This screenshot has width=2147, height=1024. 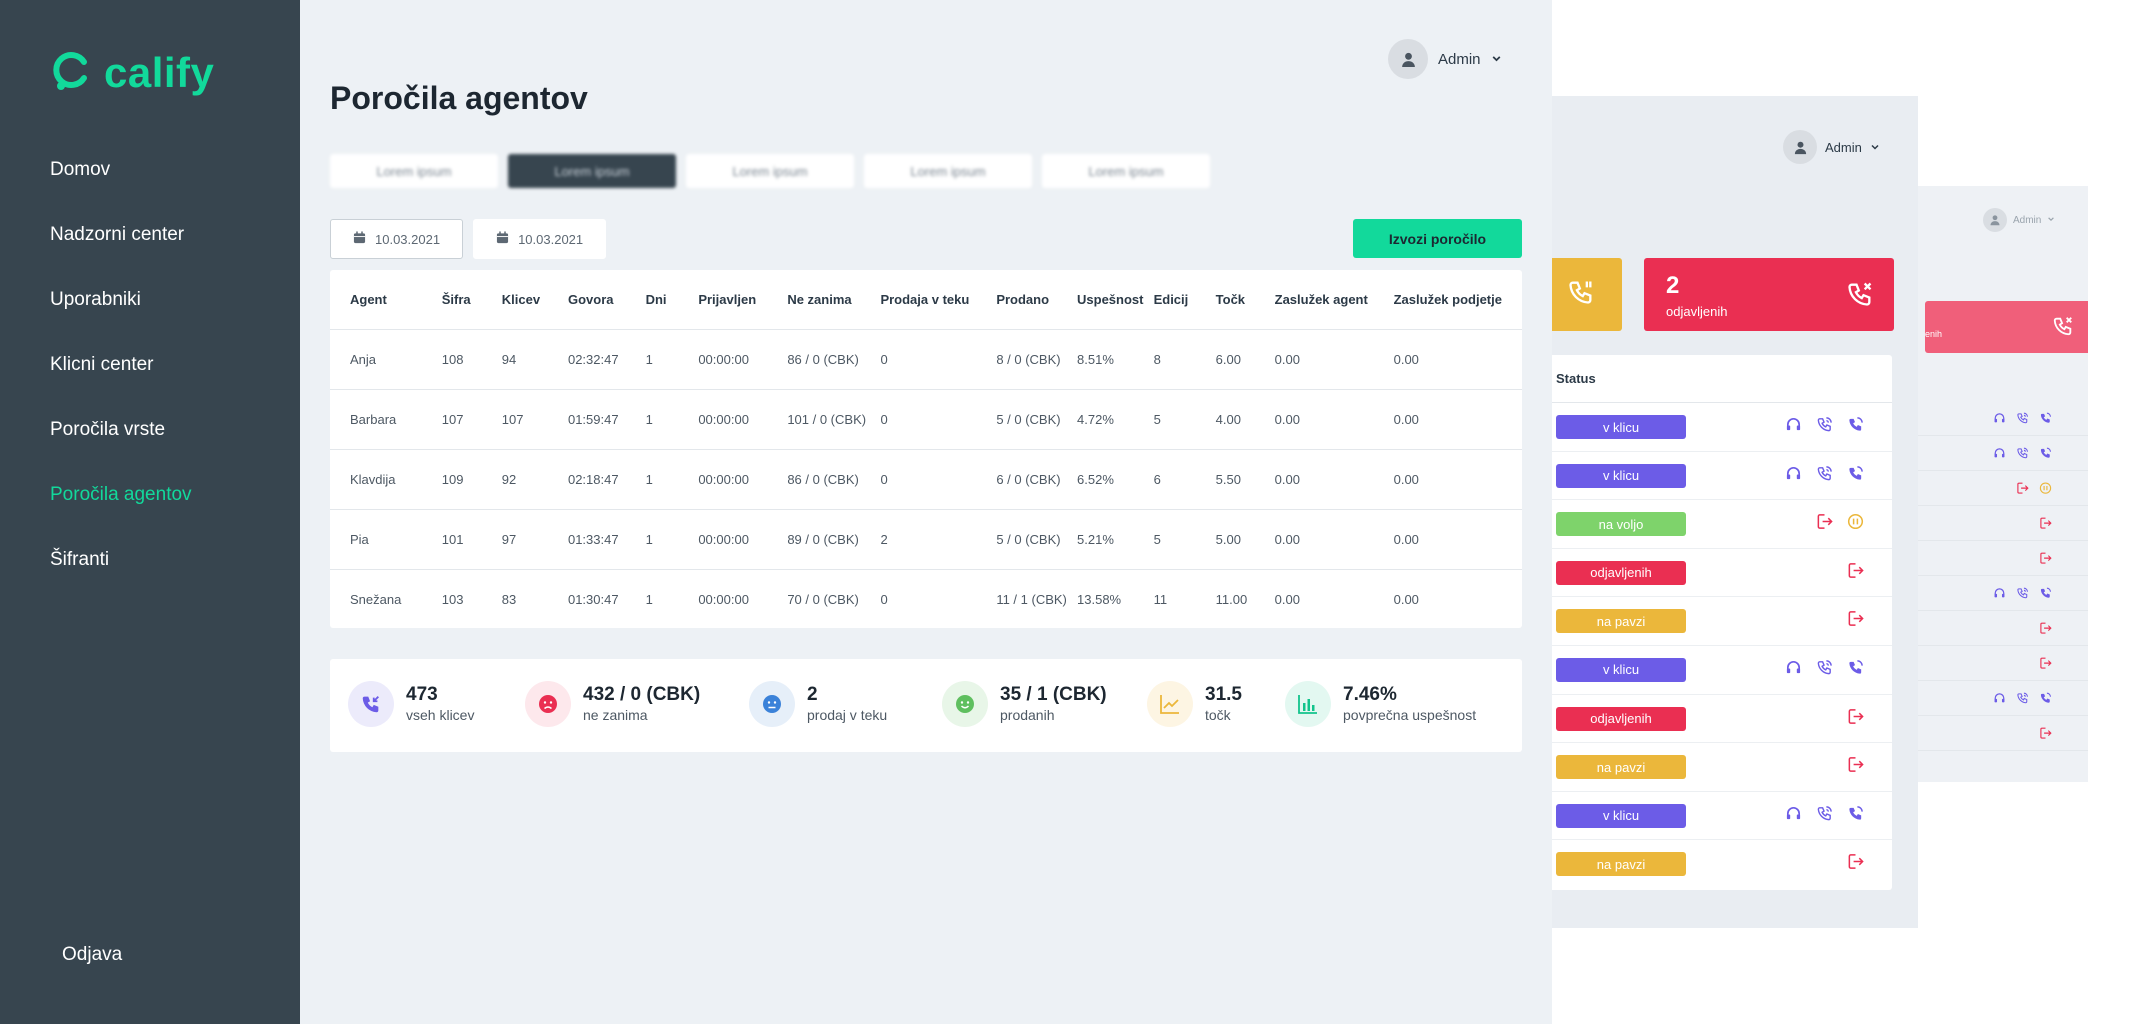 I want to click on sidebar-item-2: Uporabniki, so click(x=95, y=299).